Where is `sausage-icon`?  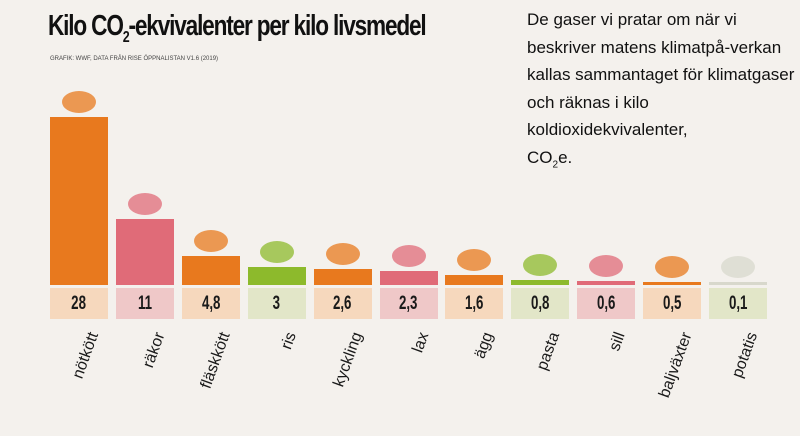
sausage-icon is located at coordinates (210, 241).